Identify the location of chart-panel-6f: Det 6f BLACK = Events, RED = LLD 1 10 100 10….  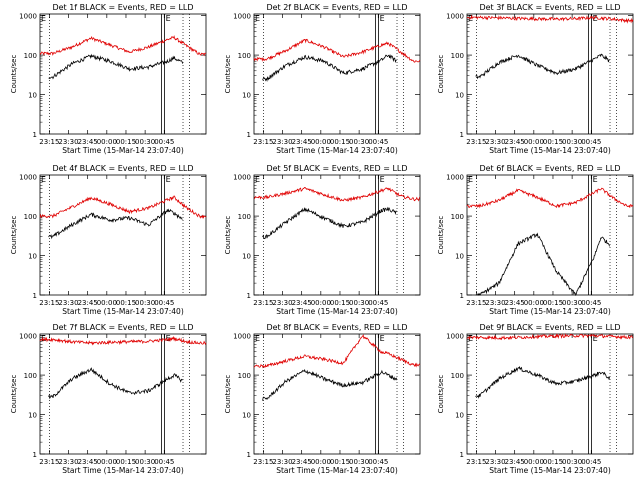
(535, 240).